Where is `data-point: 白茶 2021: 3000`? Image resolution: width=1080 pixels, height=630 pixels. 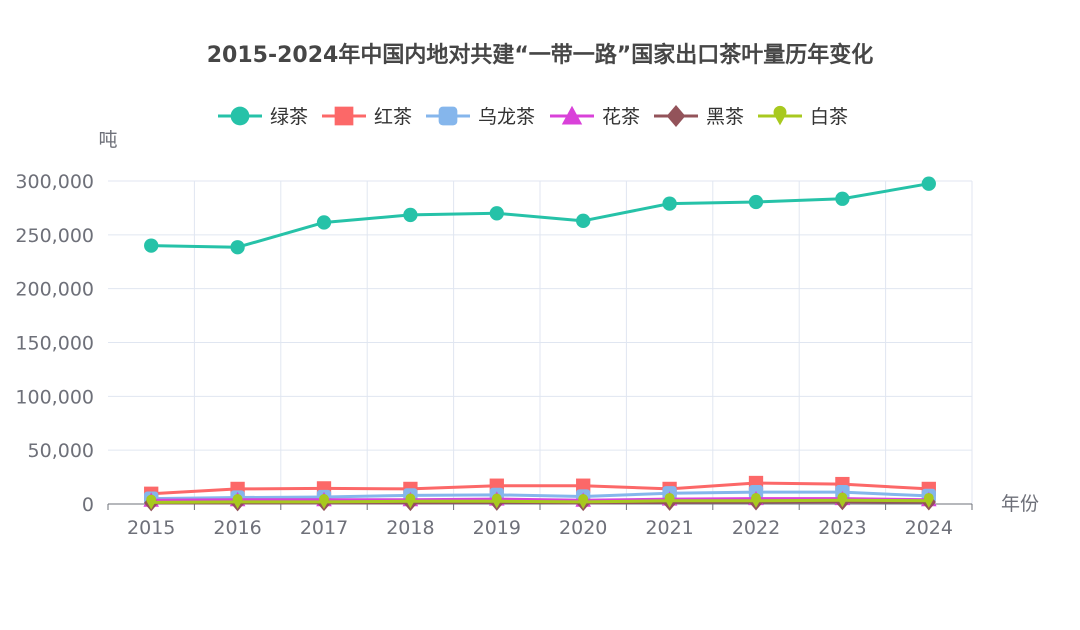
data-point: 白茶 2021: 3000 is located at coordinates (669, 500).